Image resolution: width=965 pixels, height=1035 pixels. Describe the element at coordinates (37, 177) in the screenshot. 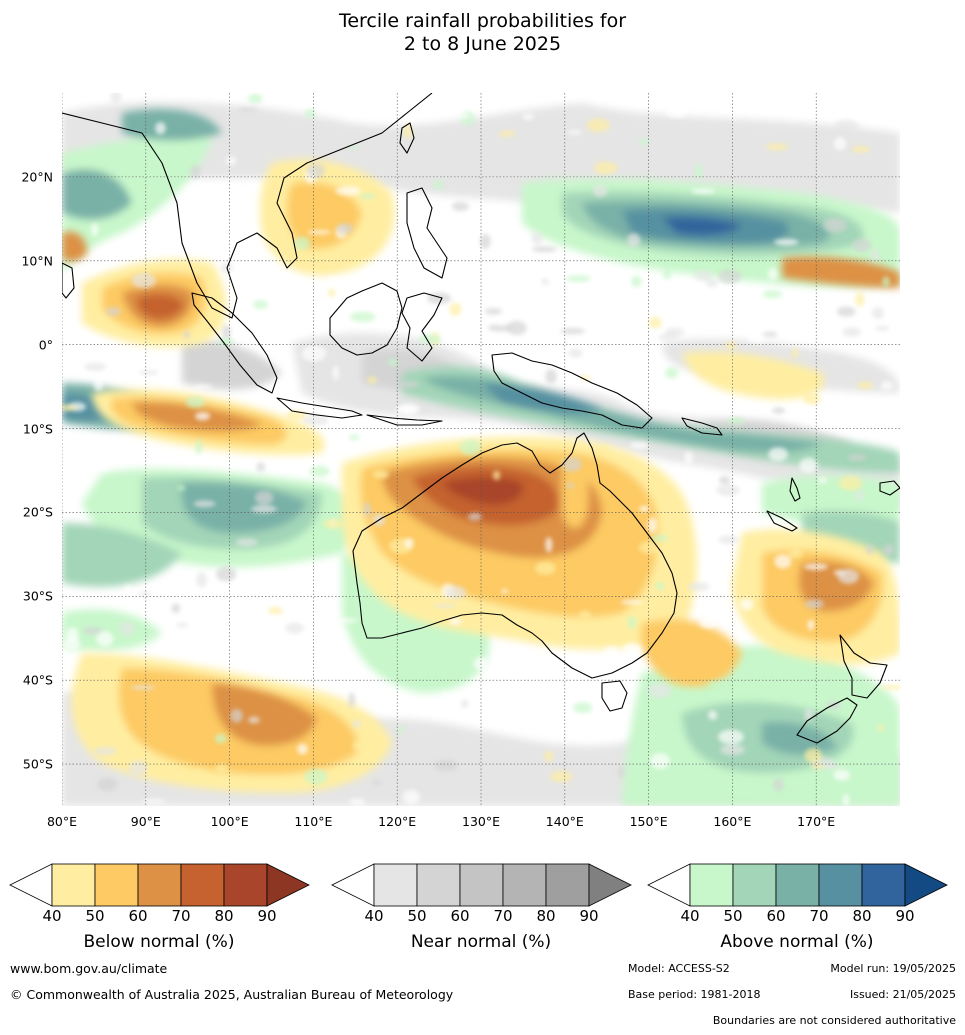

I see `latitude-label: 20°N` at that location.